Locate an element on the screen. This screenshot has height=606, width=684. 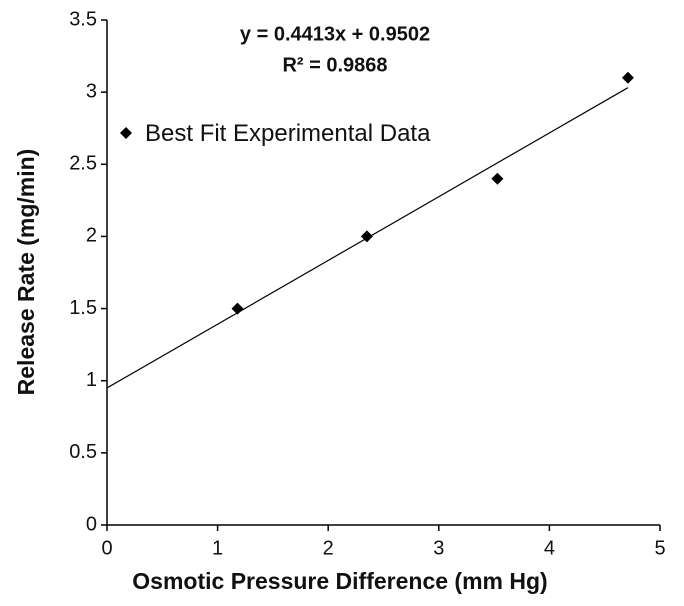
x-tick-label: 4 is located at coordinates (549, 548).